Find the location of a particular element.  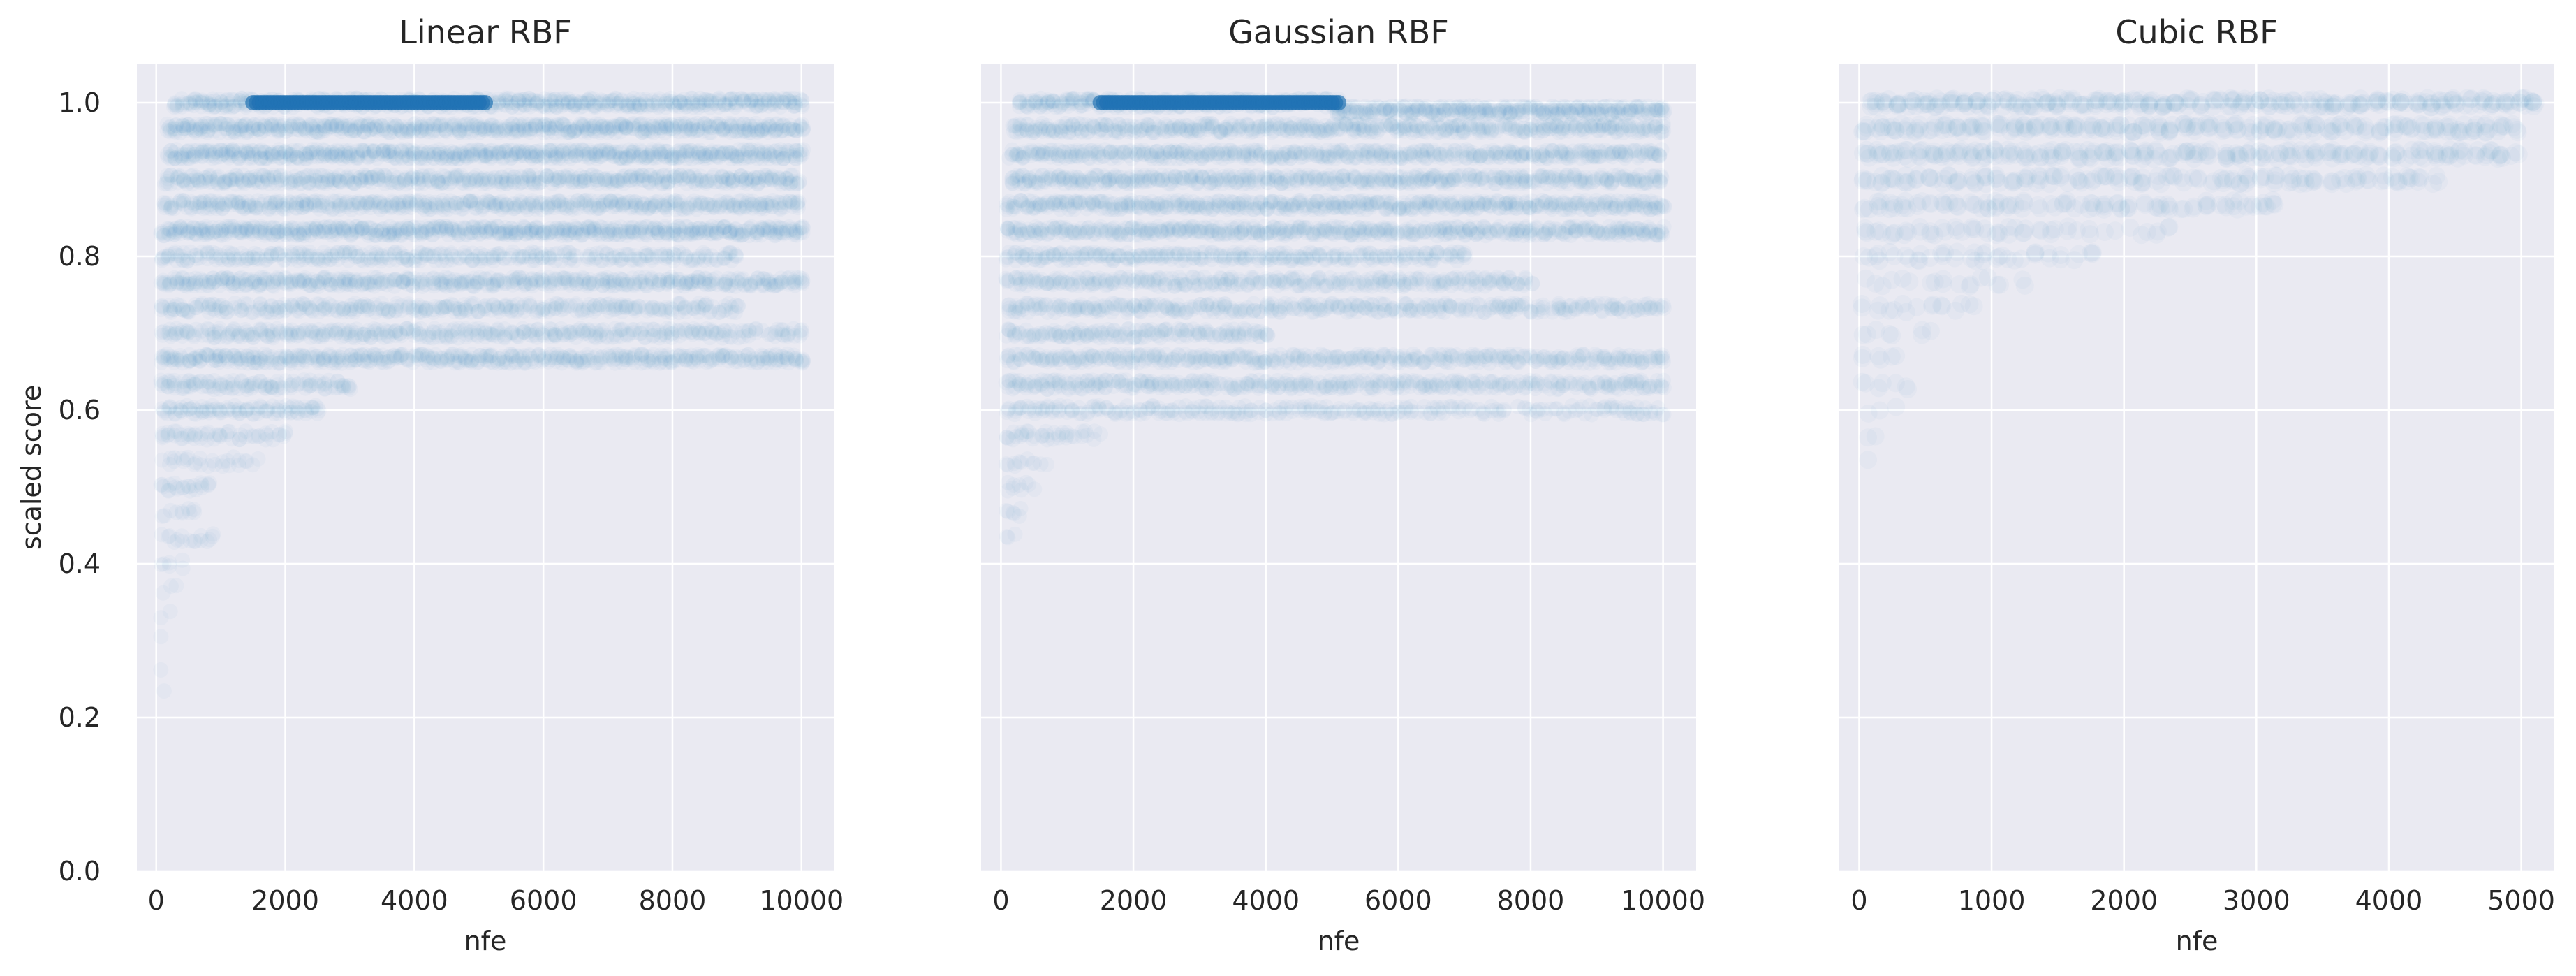

points is located at coordinates (498, 219).